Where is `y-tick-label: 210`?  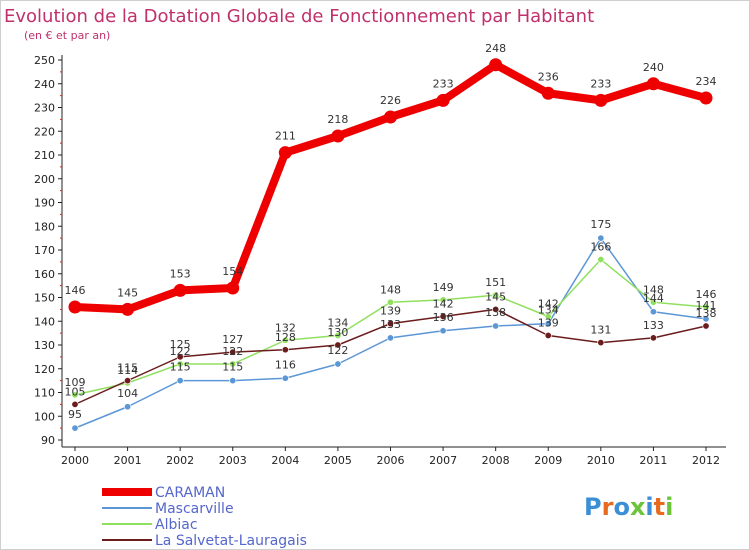
y-tick-label: 210 is located at coordinates (44, 155).